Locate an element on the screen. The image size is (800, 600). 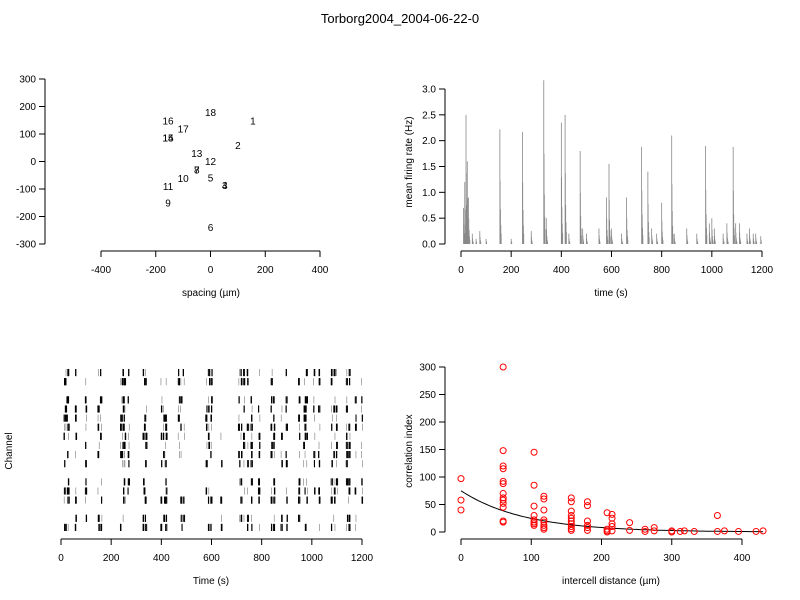
y-ticks: 0.0 0.5 1.0 1.5 2.0 2.5 3.0 is located at coordinates (433, 168).